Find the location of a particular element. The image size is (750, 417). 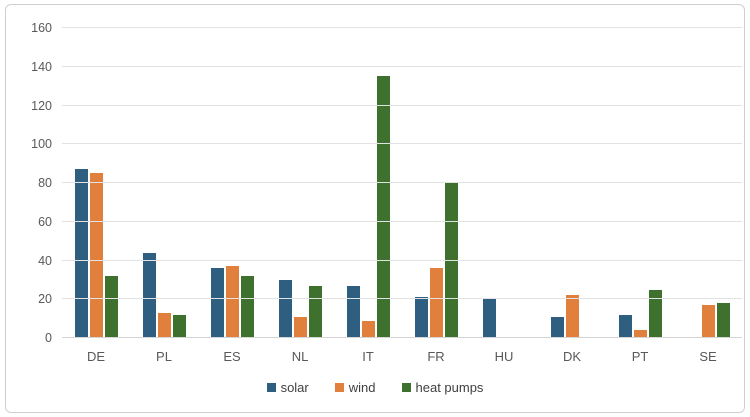

bar-solar-NL is located at coordinates (285, 308).